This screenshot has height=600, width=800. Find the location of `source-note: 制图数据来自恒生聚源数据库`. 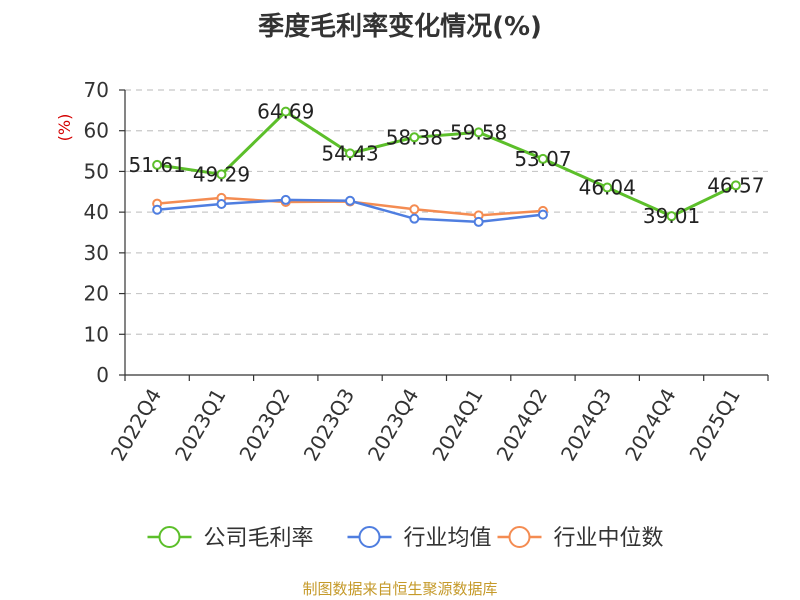

source-note: 制图数据来自恒生聚源数据库 is located at coordinates (400, 589).